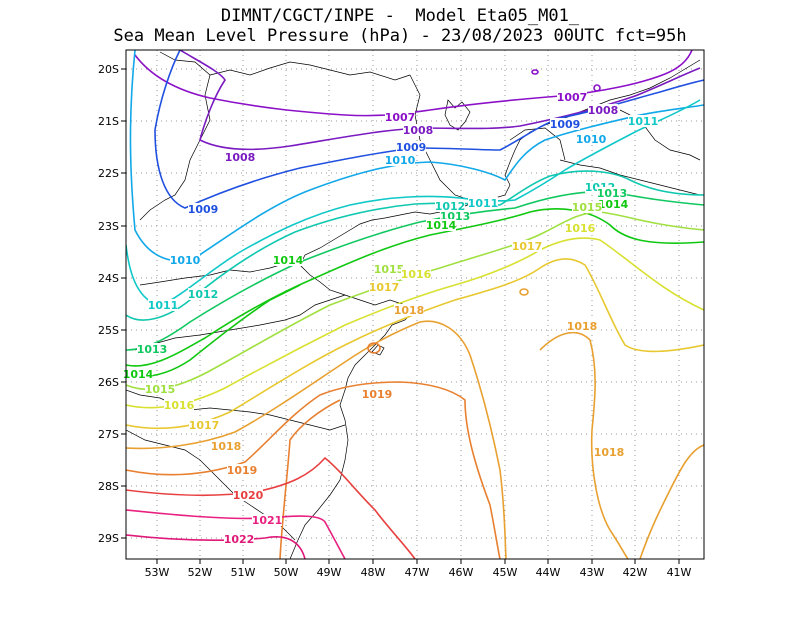  Describe the element at coordinates (461, 572) in the screenshot. I see `lon-tick-label: 46W` at that location.